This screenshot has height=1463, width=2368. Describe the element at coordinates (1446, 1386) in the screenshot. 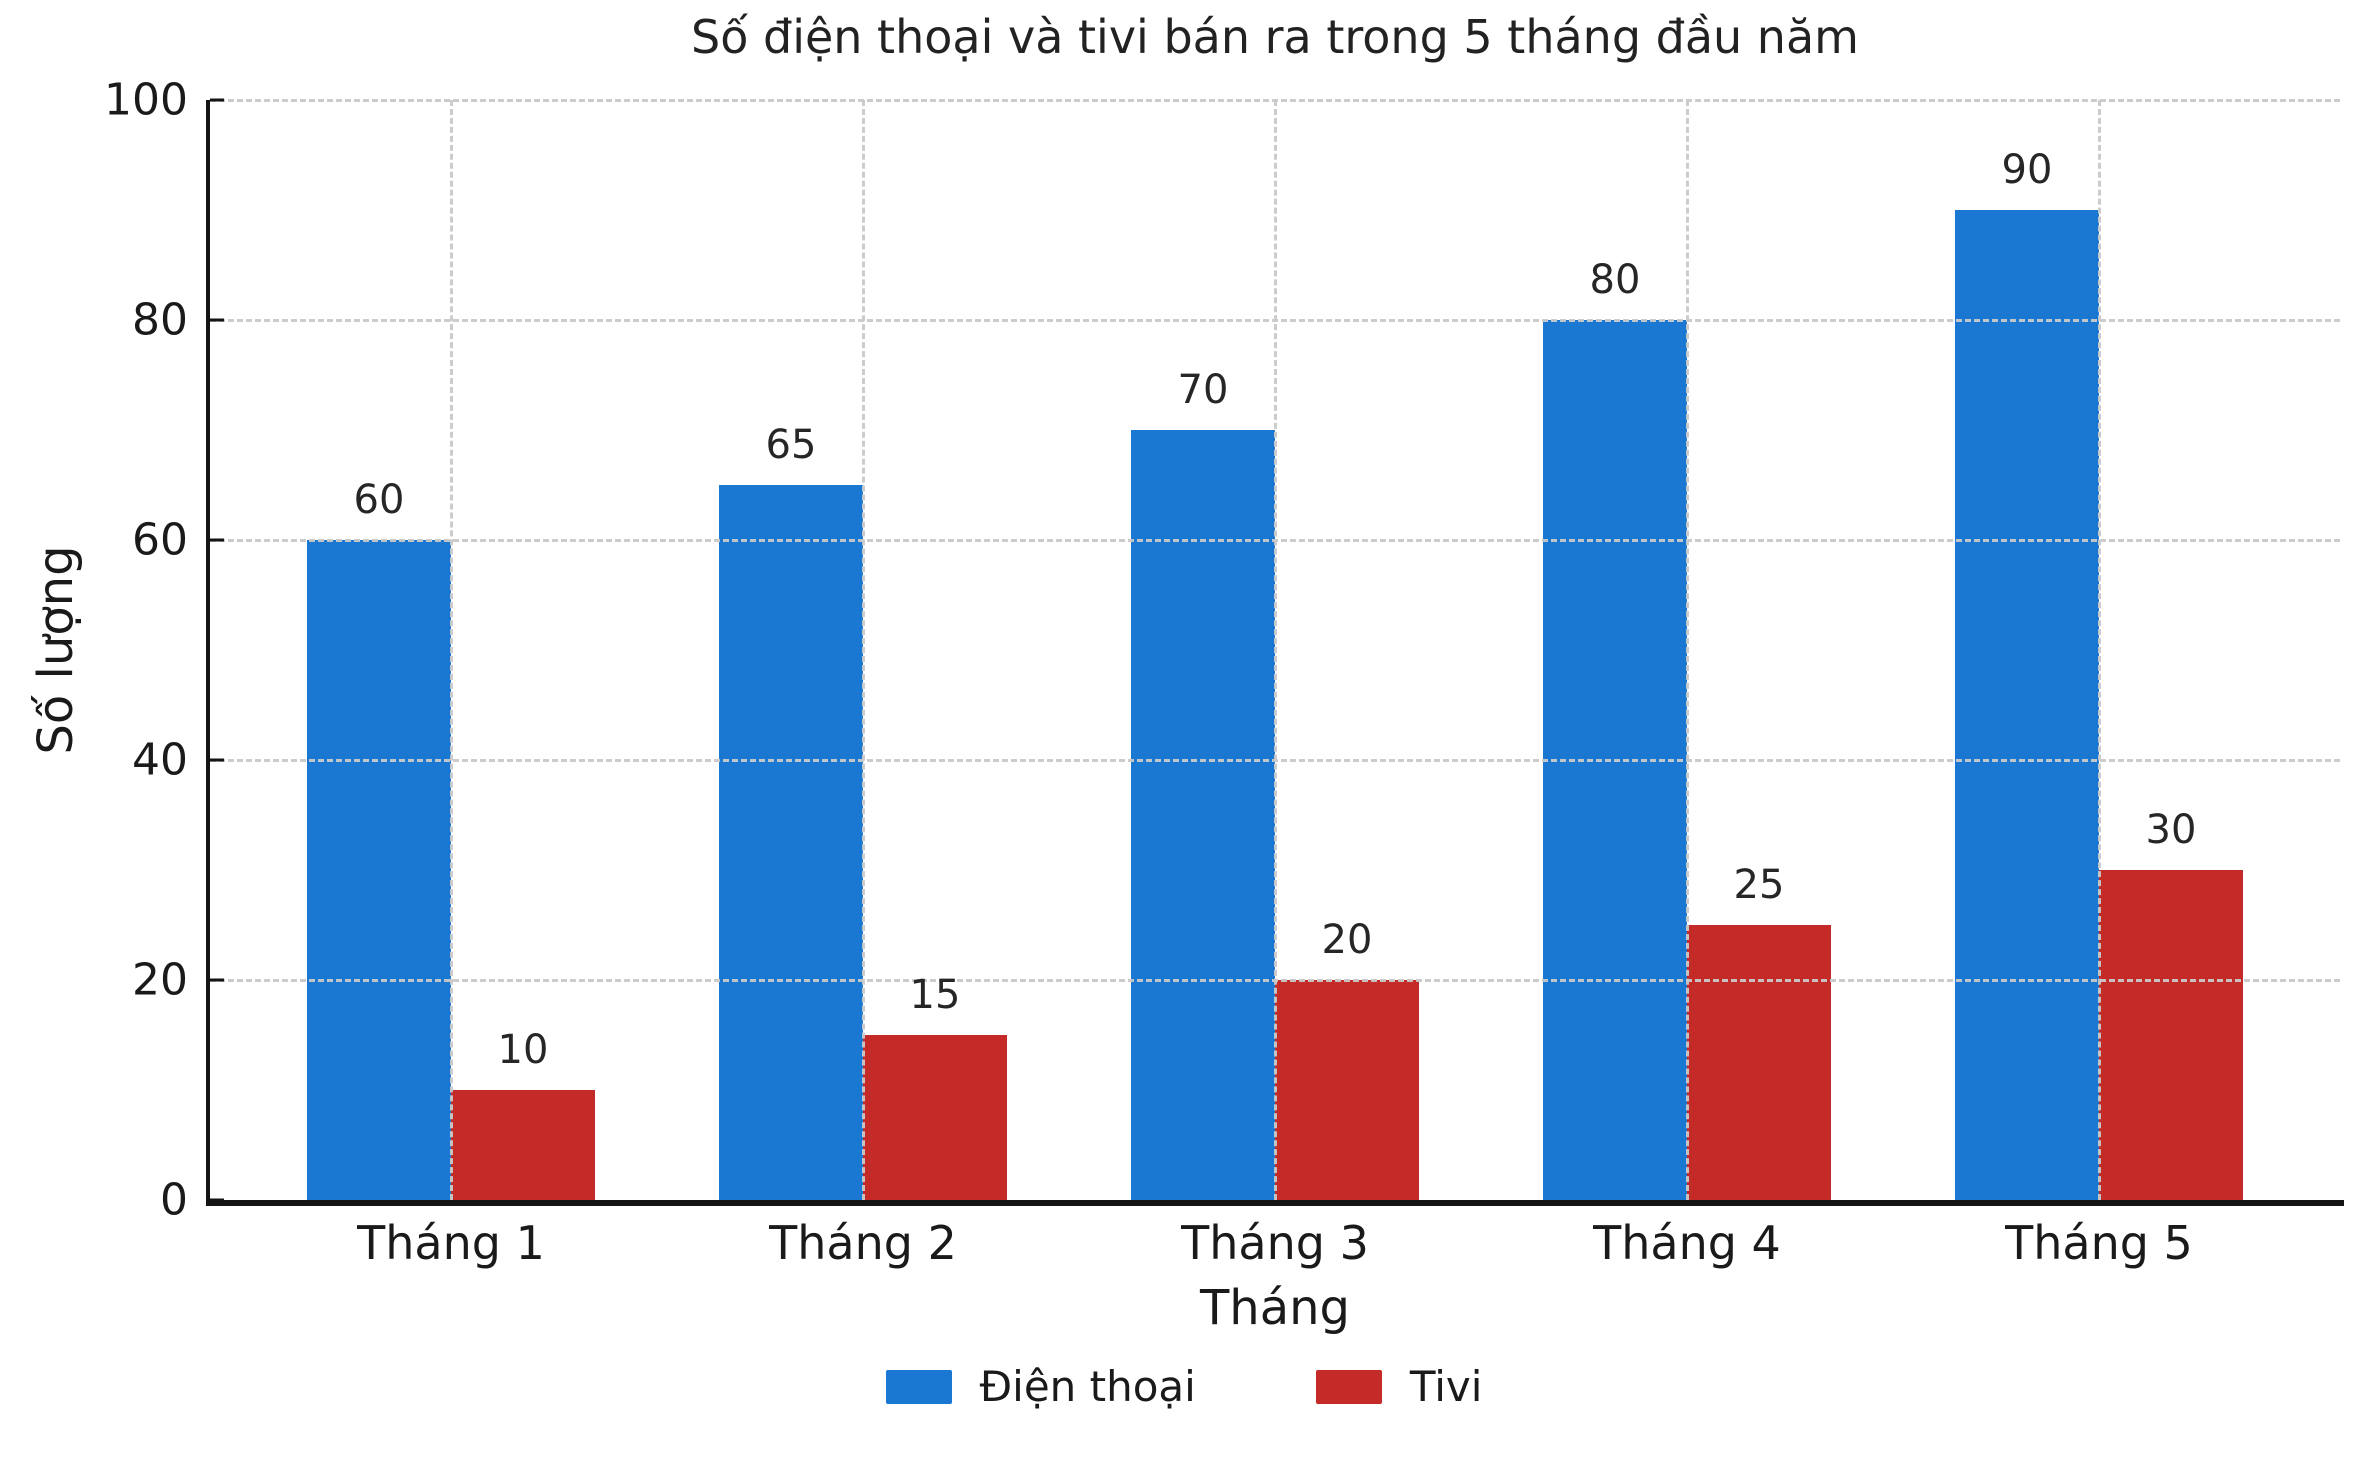

I see `legend-label: Tivi` at that location.